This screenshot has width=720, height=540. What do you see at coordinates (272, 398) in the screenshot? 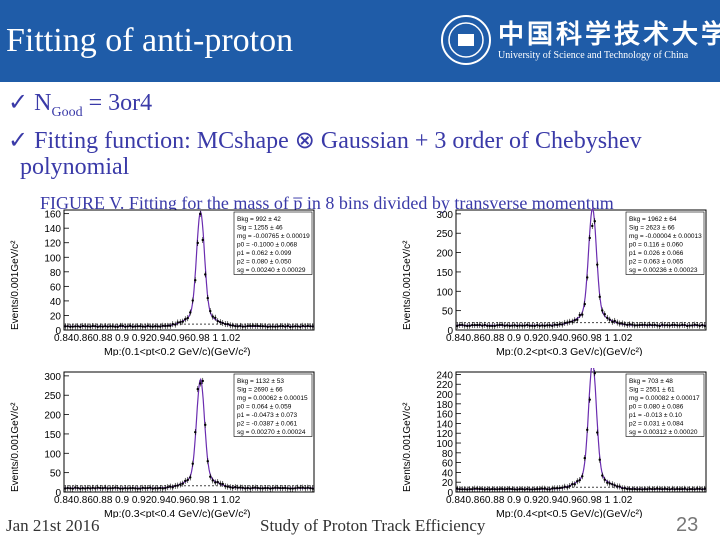
I see `stats-entry: mg = 0.00062 ± 0.00015` at bounding box center [272, 398].